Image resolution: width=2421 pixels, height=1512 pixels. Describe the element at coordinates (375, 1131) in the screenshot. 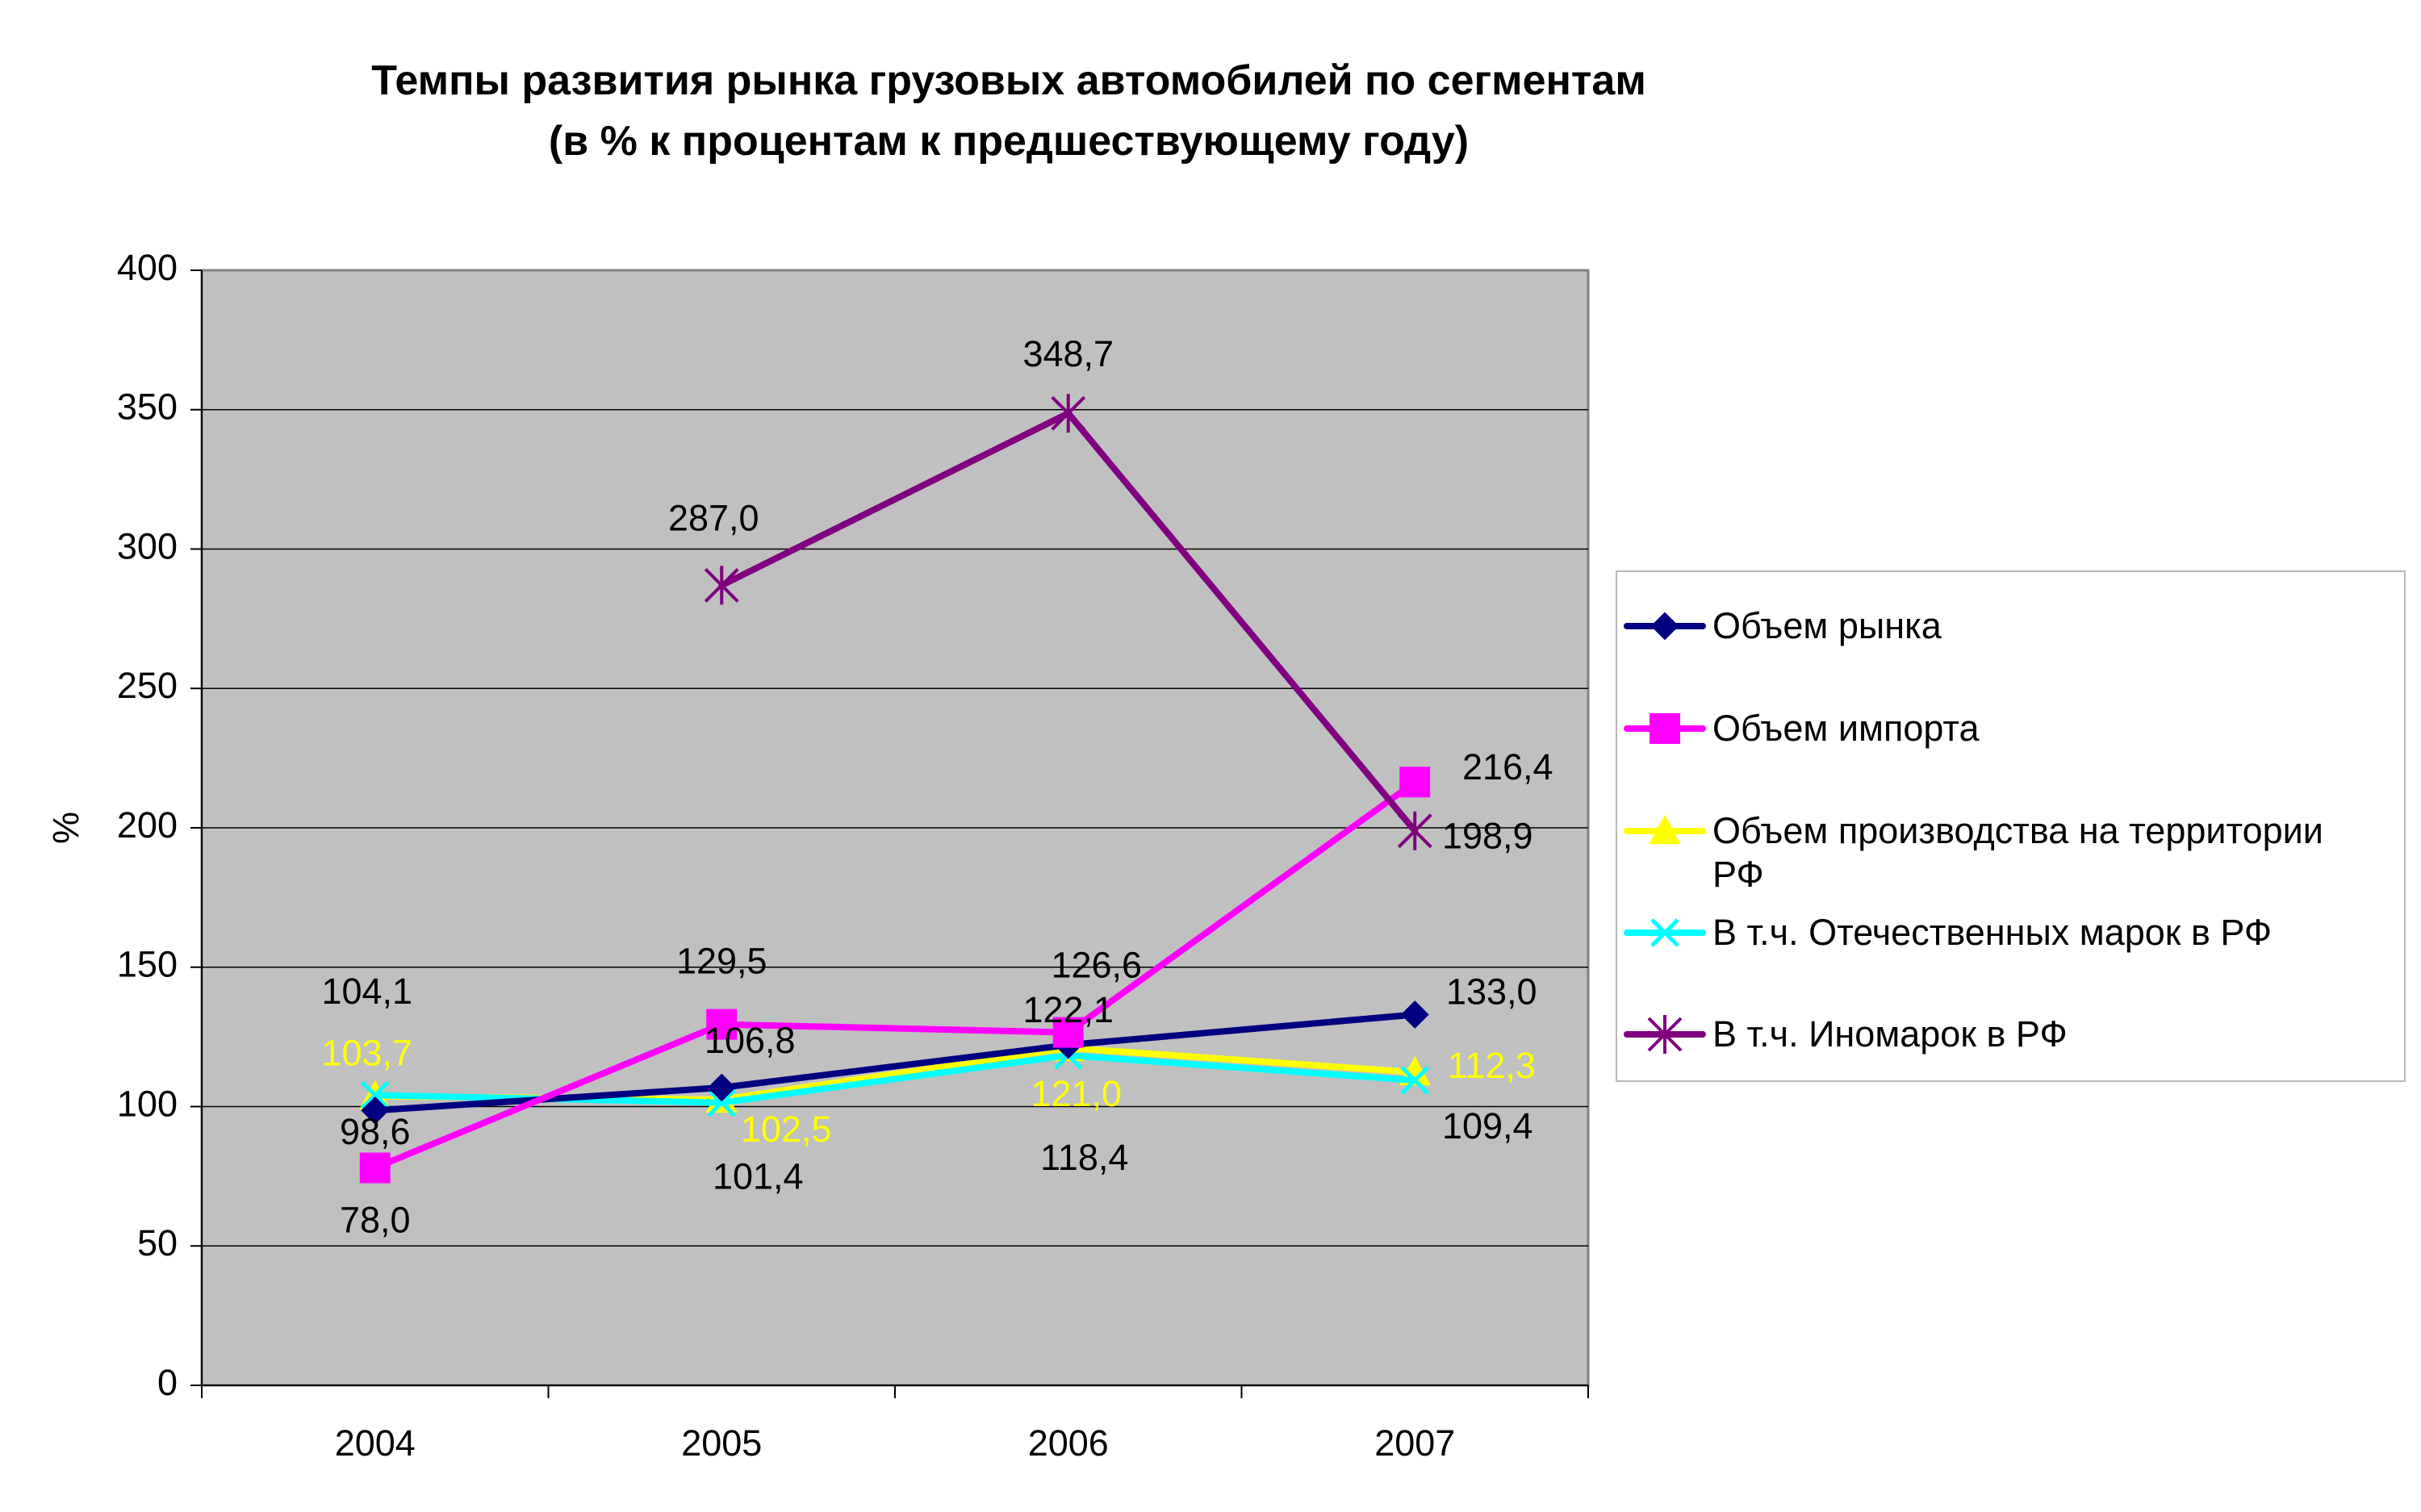

I see `data-label: 98,6` at that location.